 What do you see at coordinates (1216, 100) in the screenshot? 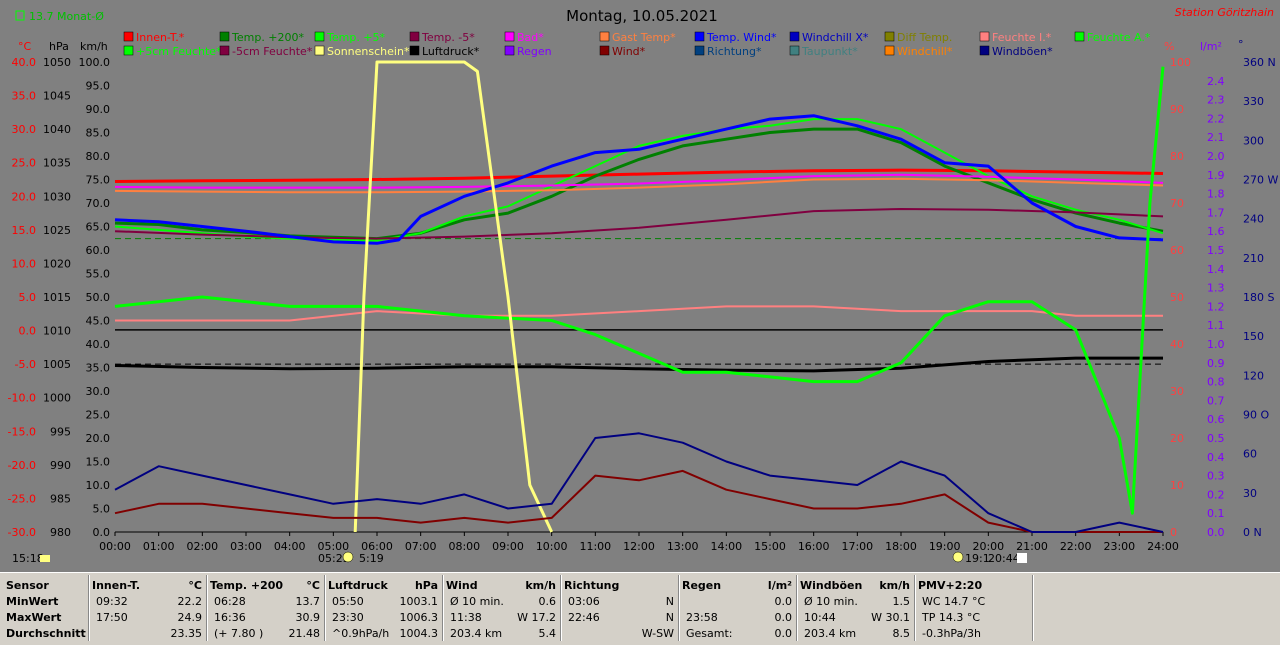
I see `rain-tick: 2.3` at bounding box center [1216, 100].